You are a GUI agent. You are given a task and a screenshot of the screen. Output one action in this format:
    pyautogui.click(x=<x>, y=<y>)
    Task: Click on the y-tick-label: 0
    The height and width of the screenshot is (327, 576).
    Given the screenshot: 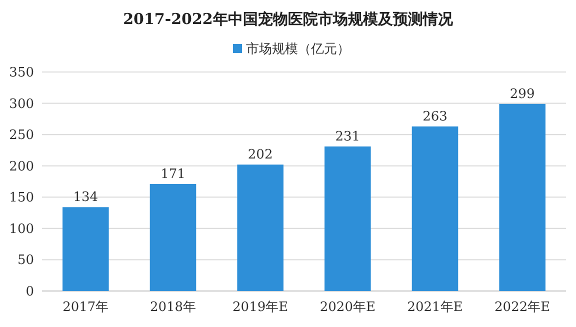 What is the action you would take?
    pyautogui.click(x=30, y=292)
    